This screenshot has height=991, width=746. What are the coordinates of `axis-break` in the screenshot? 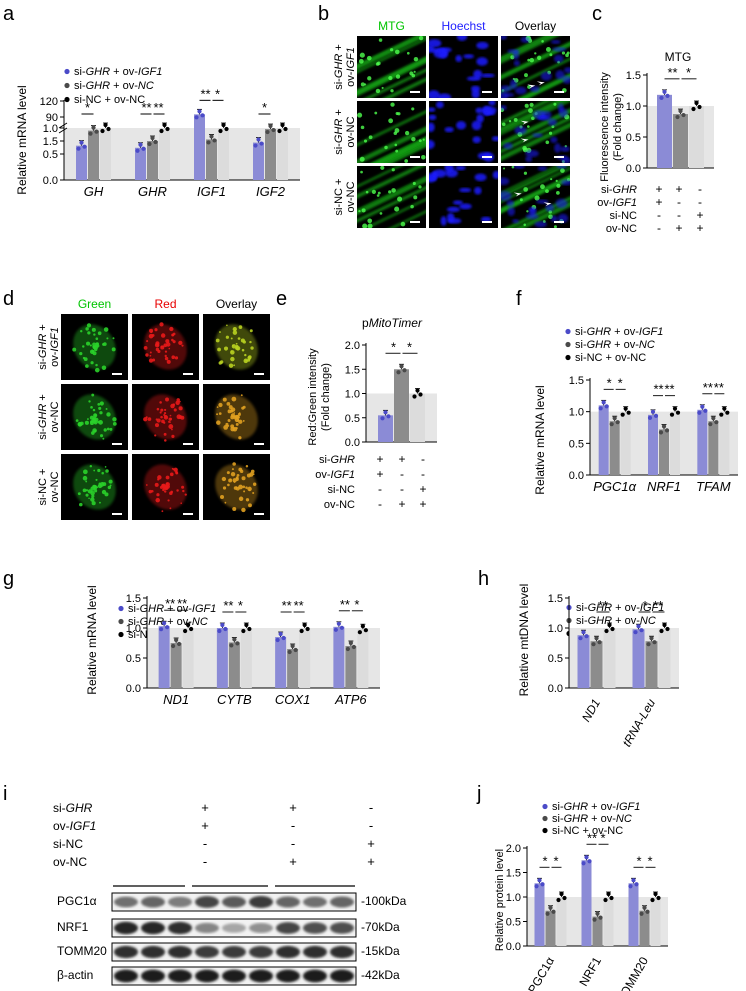 It's located at (63, 125).